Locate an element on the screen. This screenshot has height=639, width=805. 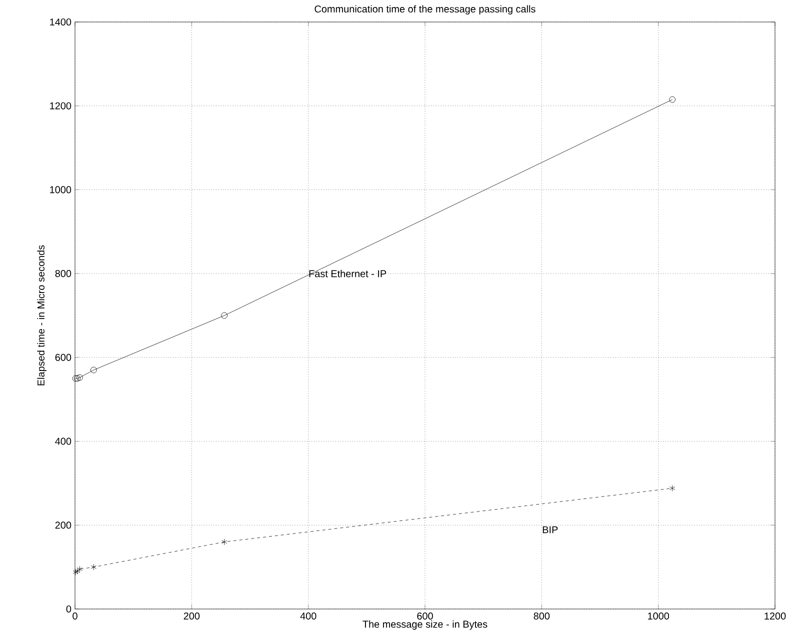
y-tick-label: 800 is located at coordinates (63, 274).